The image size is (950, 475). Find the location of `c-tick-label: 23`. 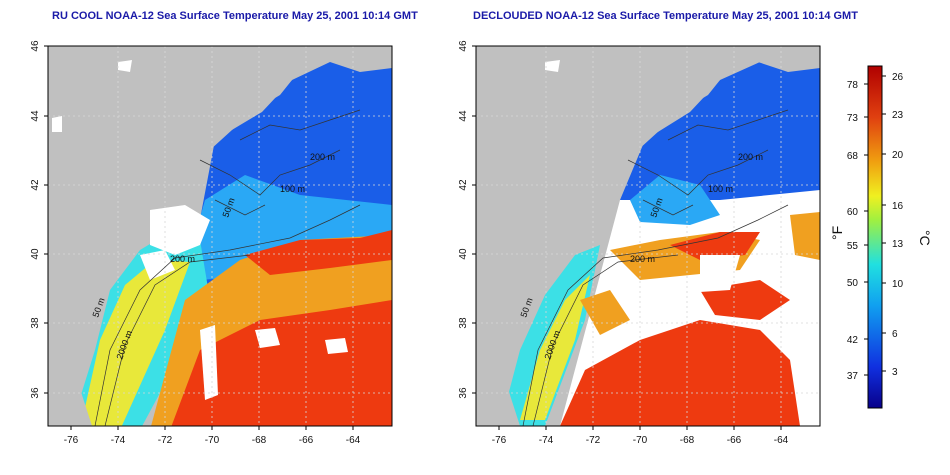

c-tick-label: 23 is located at coordinates (898, 115).